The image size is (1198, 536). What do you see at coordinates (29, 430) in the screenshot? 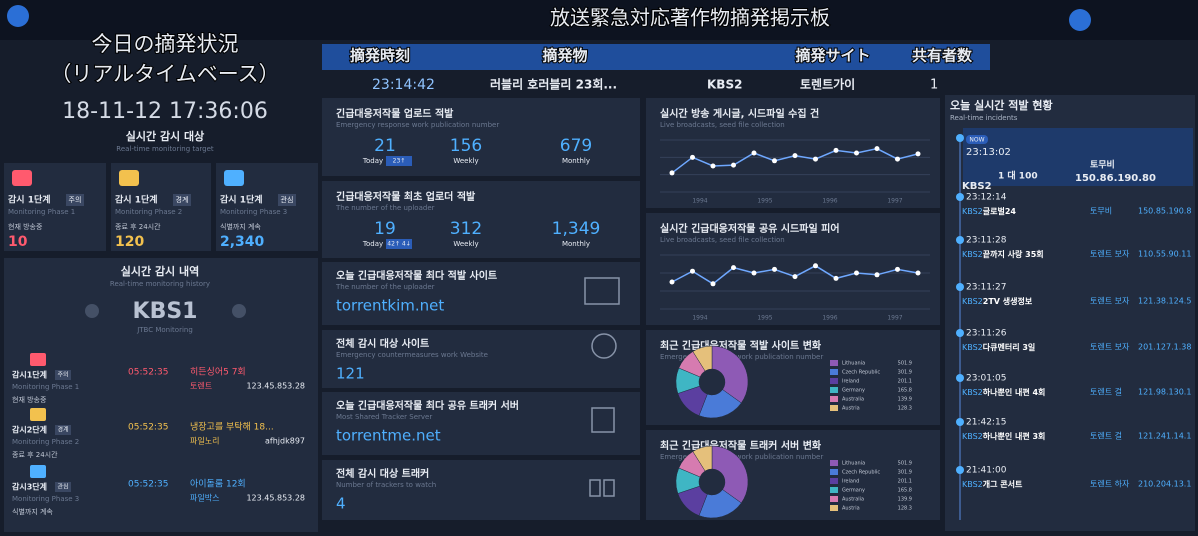
I see `label: 감시2단계` at bounding box center [29, 430].